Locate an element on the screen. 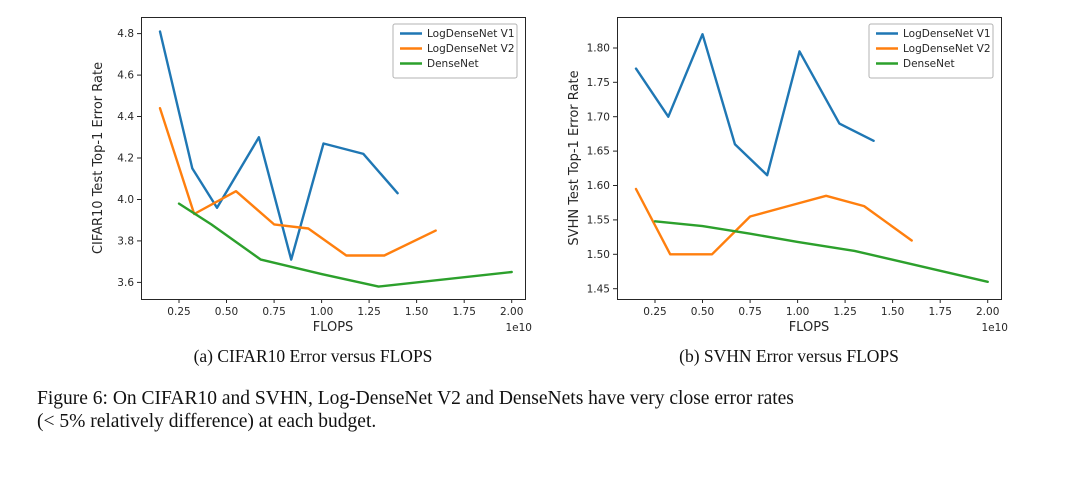 The width and height of the screenshot is (1080, 479). y-tick-label: 1.45 is located at coordinates (598, 289).